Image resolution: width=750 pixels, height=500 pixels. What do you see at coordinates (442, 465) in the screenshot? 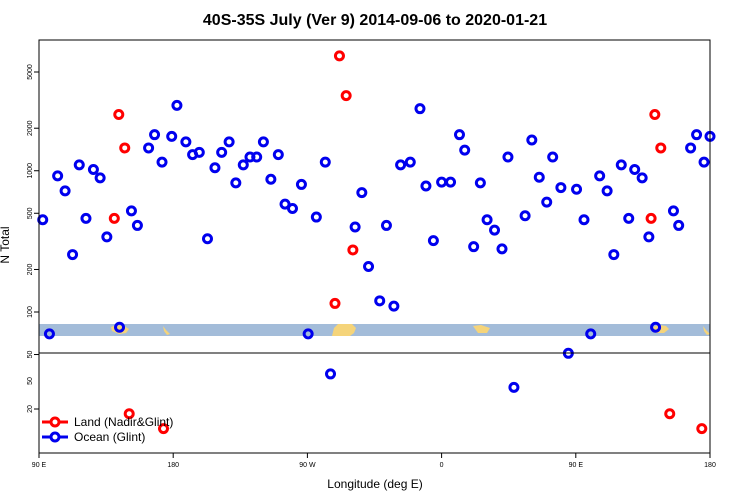
I see `x-tick-label: 0` at bounding box center [442, 465].